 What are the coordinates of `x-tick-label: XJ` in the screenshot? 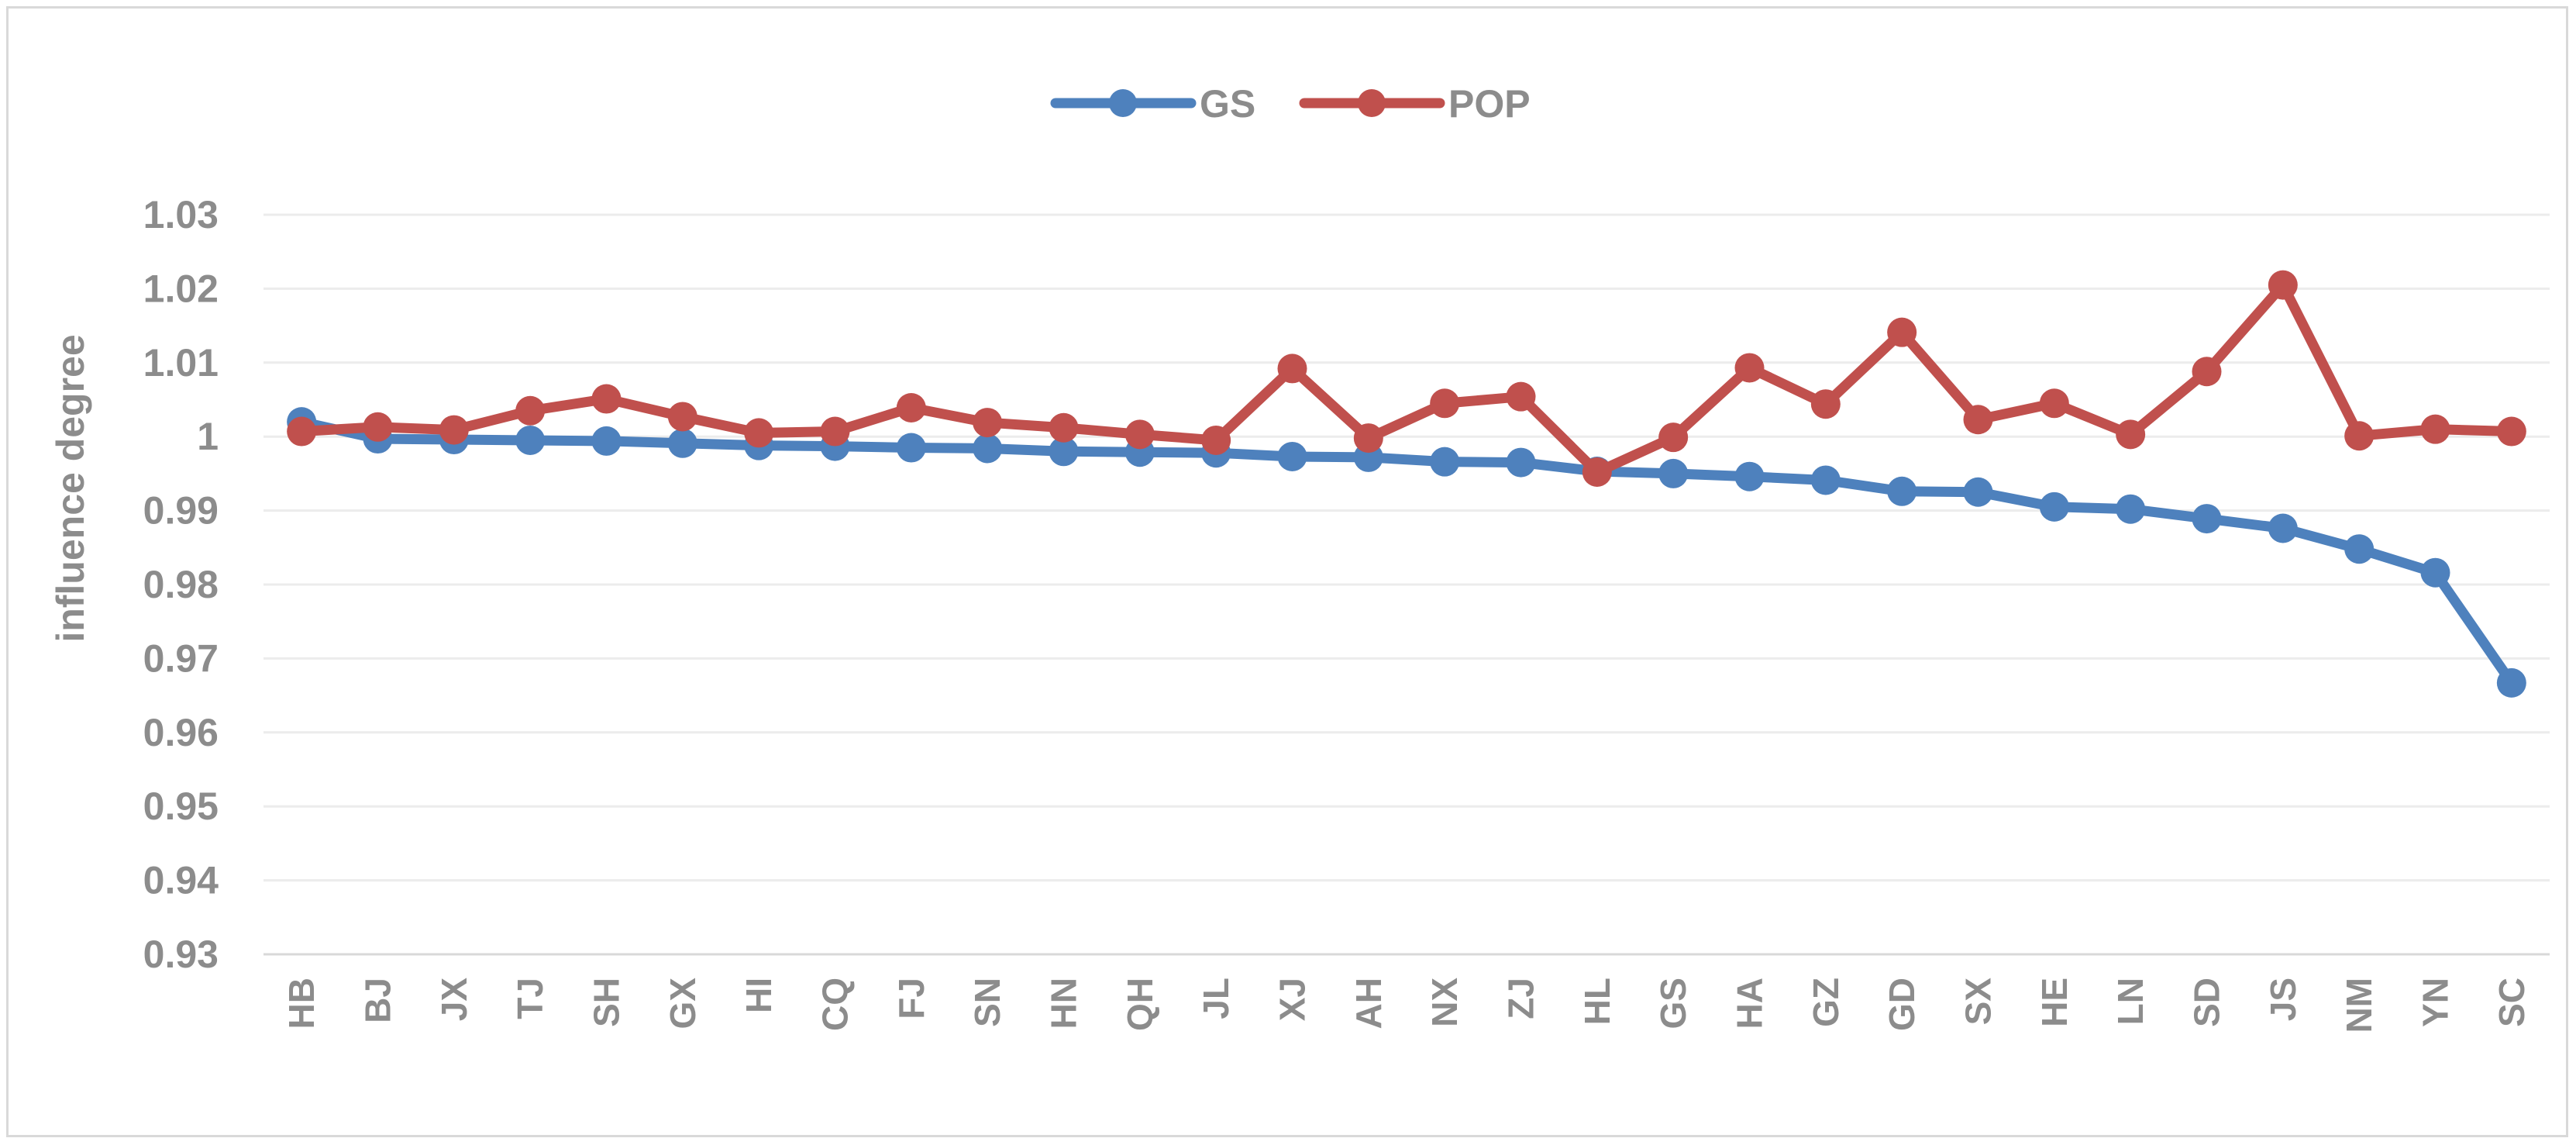 It's located at (1293, 999).